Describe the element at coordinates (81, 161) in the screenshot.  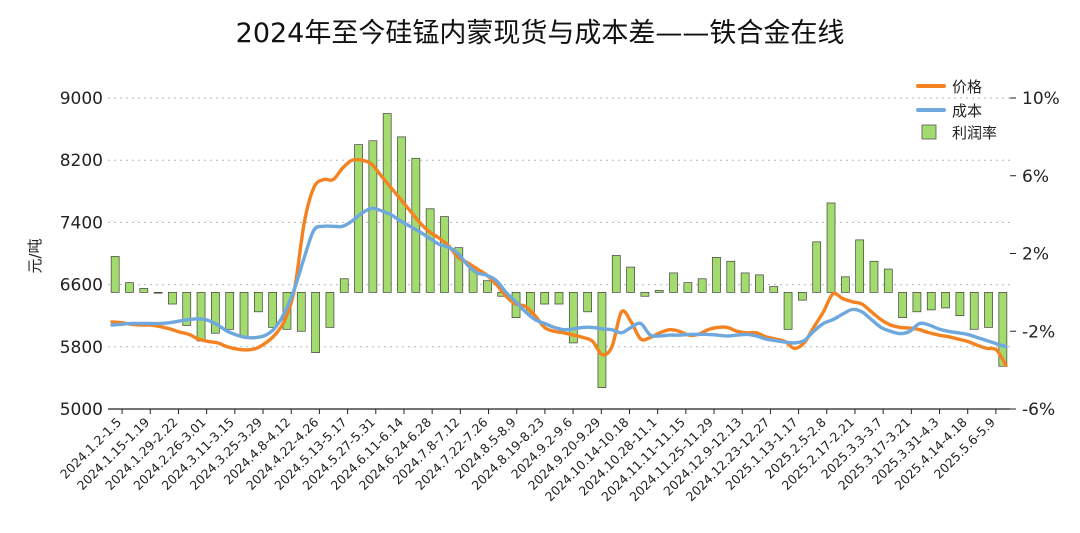
I see `y-tick-label: 8200` at that location.